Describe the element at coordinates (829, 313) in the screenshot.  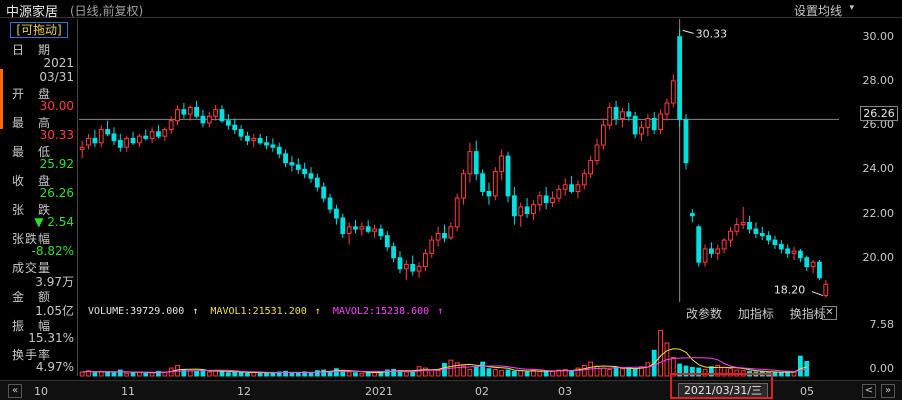
I see `close-icon: ✕` at that location.